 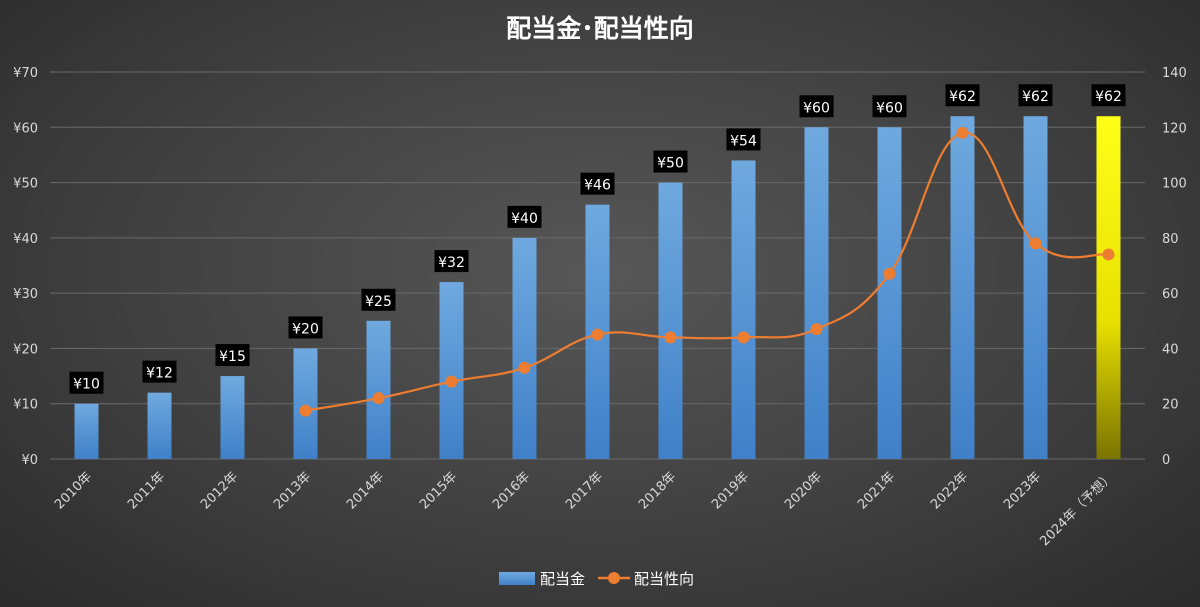 I want to click on x-tick-label: 2023年, so click(x=1022, y=490).